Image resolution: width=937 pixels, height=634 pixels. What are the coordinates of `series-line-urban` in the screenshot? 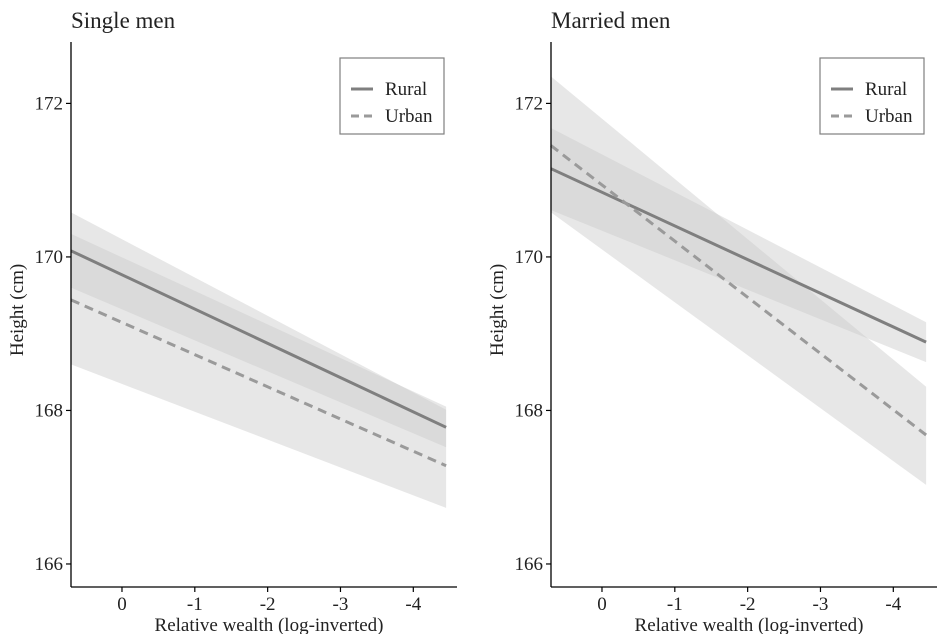 It's located at (258, 383).